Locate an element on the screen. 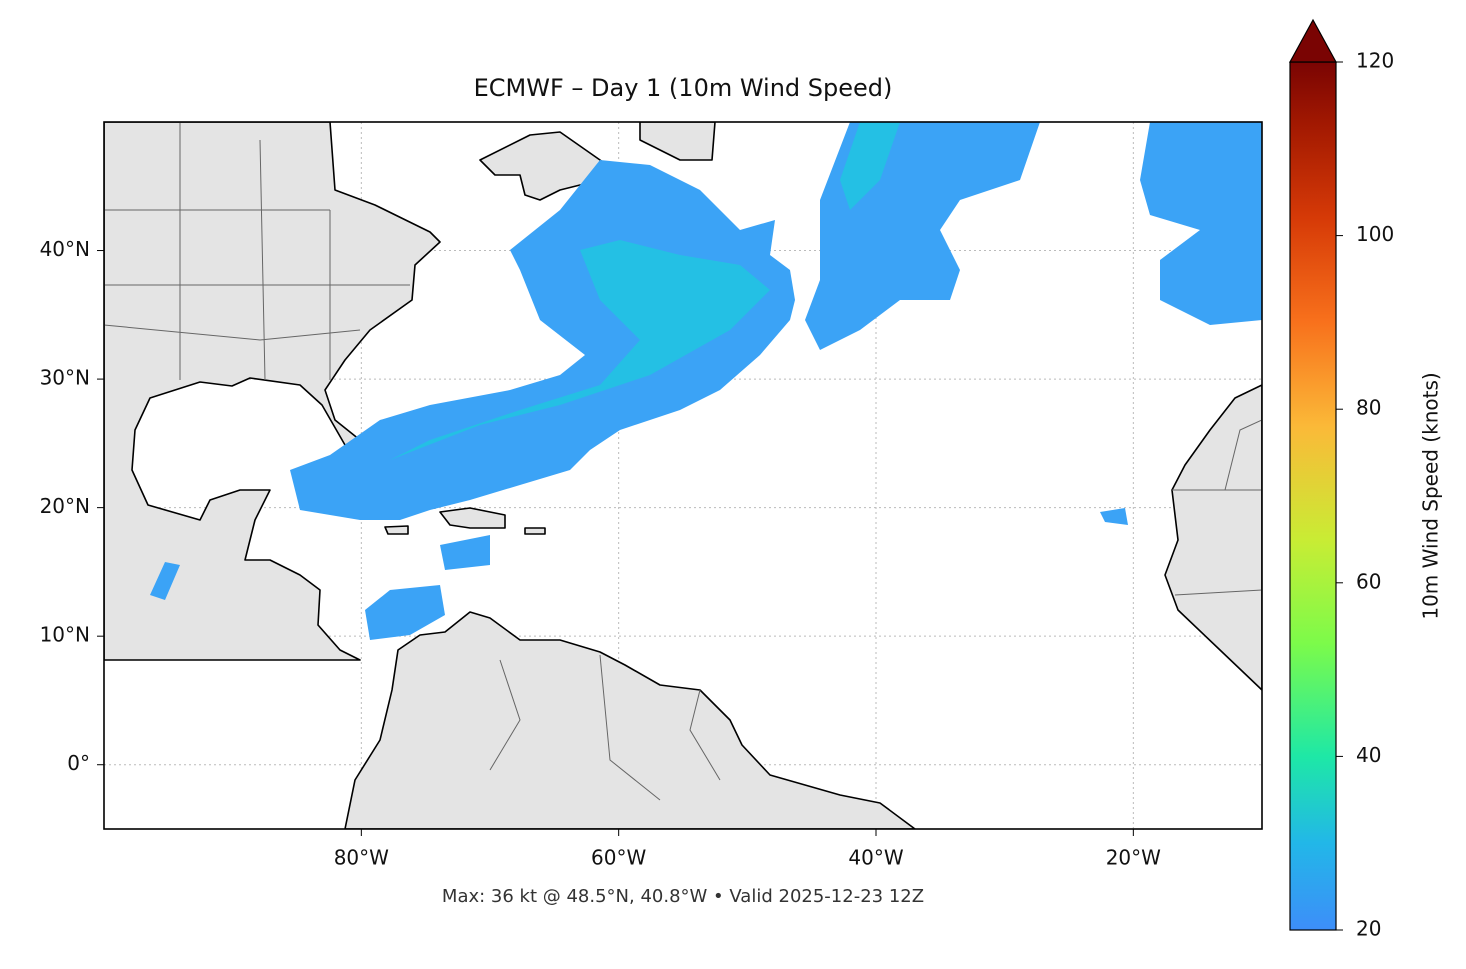 This screenshot has width=1466, height=969. wind-north-core is located at coordinates (870, 166).